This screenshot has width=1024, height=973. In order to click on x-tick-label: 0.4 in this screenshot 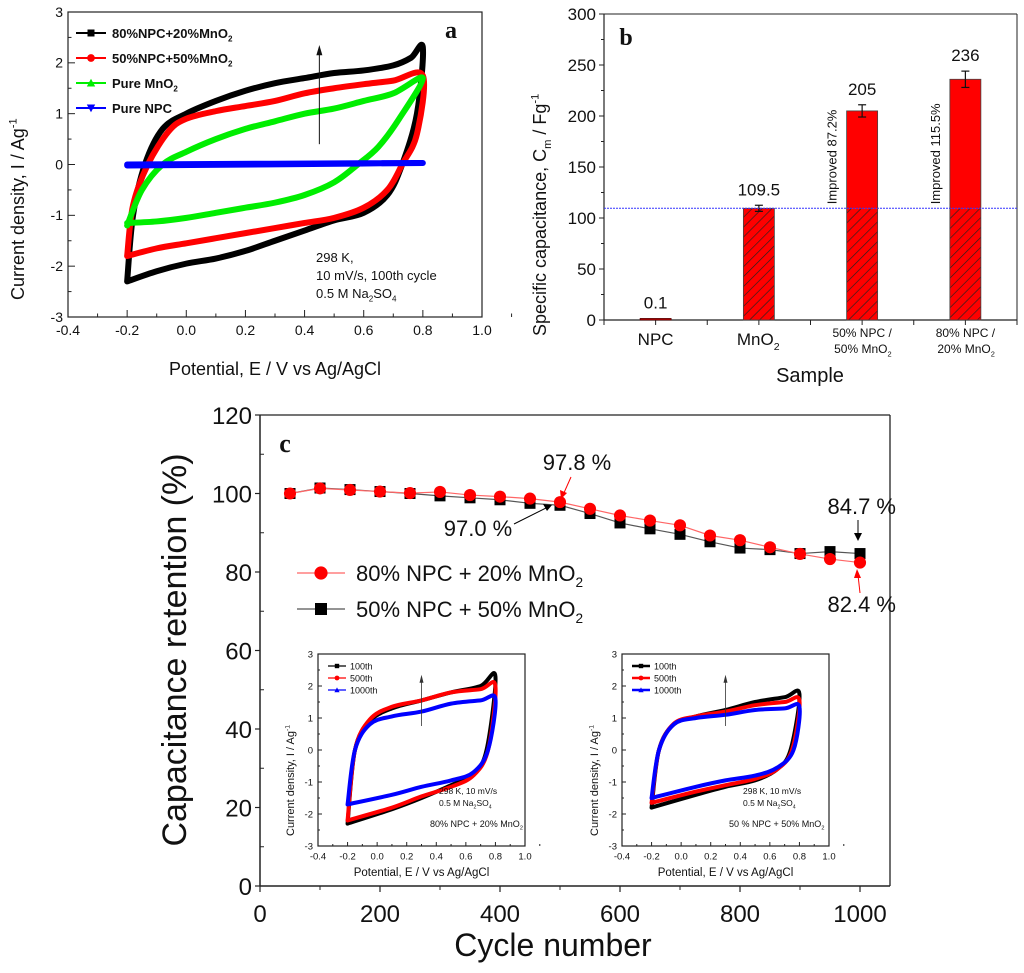, I will do `click(305, 330)`.